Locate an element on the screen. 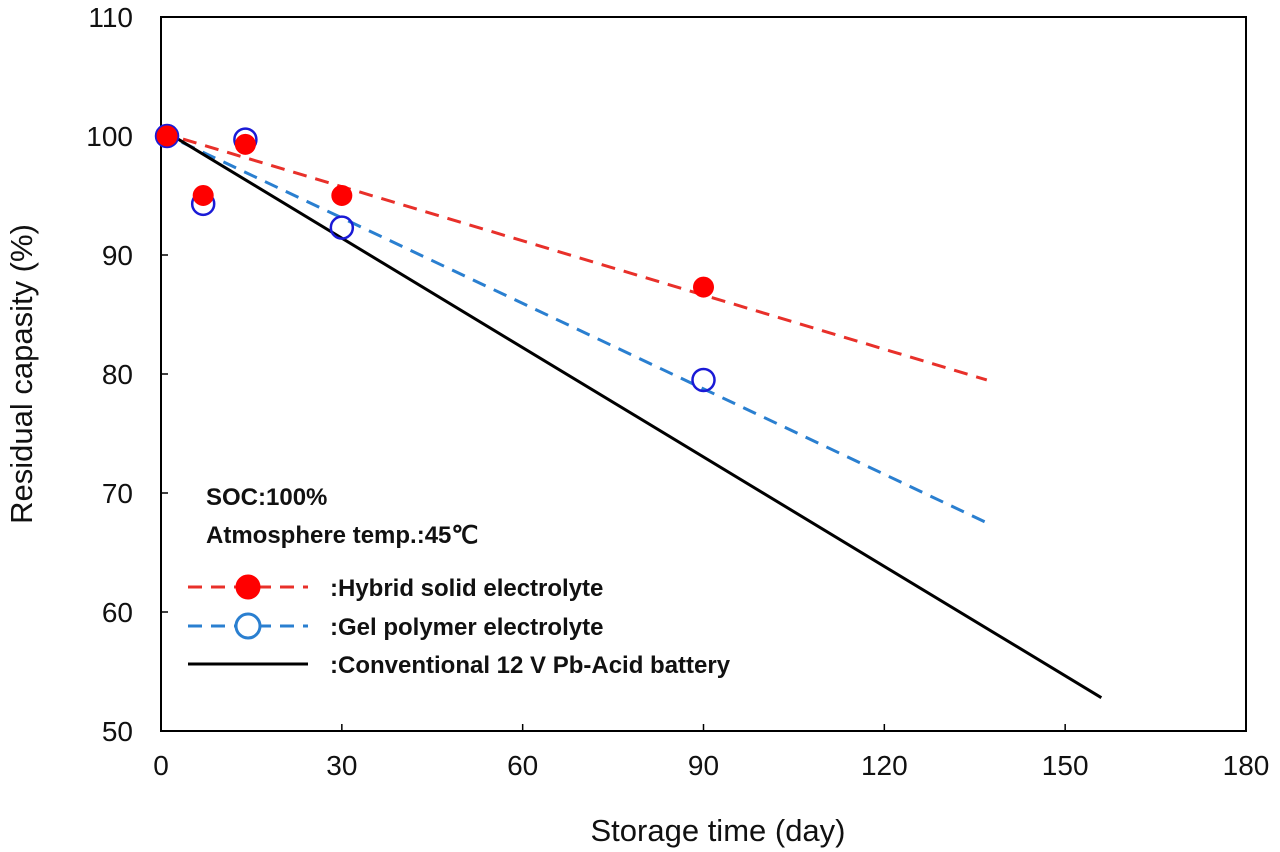 This screenshot has width=1280, height=852. legend-label-series-2: :Gel polymer electrolyte is located at coordinates (466, 627).